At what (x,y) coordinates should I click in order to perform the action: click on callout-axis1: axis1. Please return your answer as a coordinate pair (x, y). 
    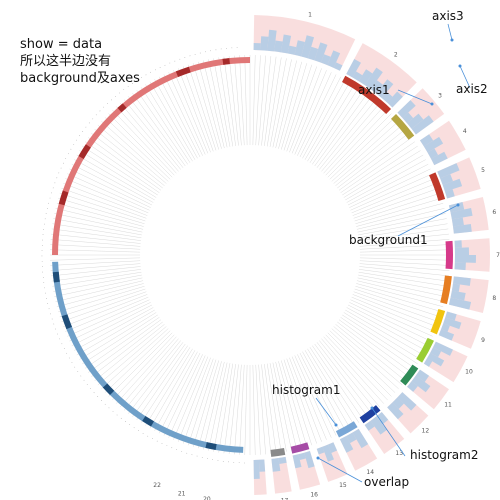
    Looking at the image, I should click on (374, 90).